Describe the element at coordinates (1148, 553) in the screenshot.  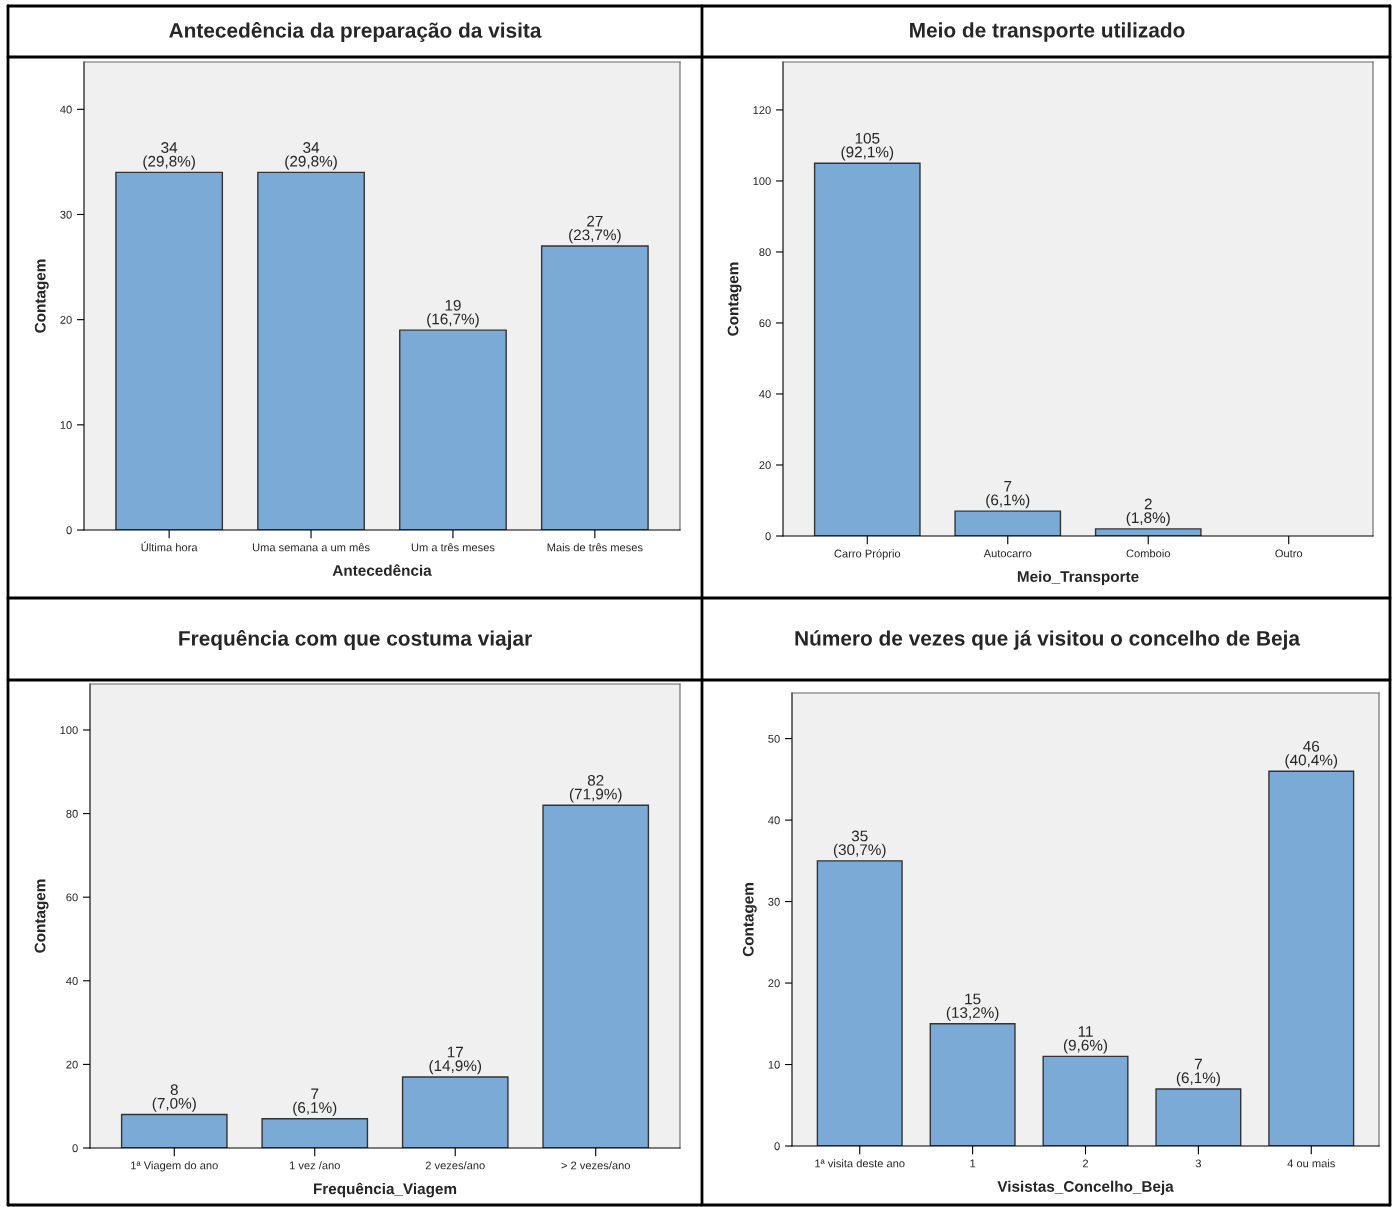
I see `x-tick-label: Comboio` at that location.